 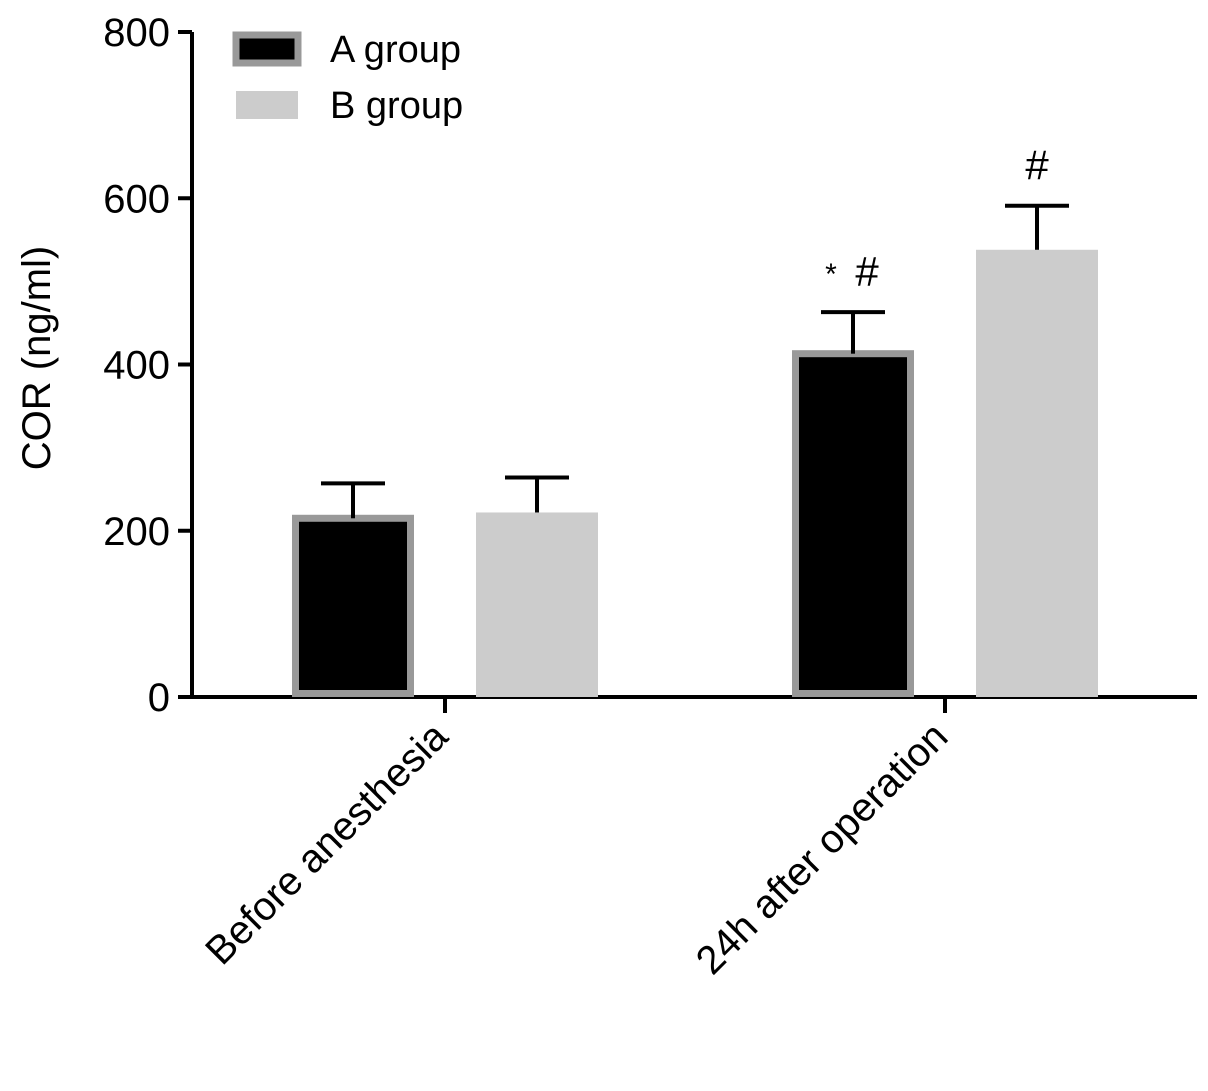 I want to click on y-tick-label: 0, so click(x=159, y=698).